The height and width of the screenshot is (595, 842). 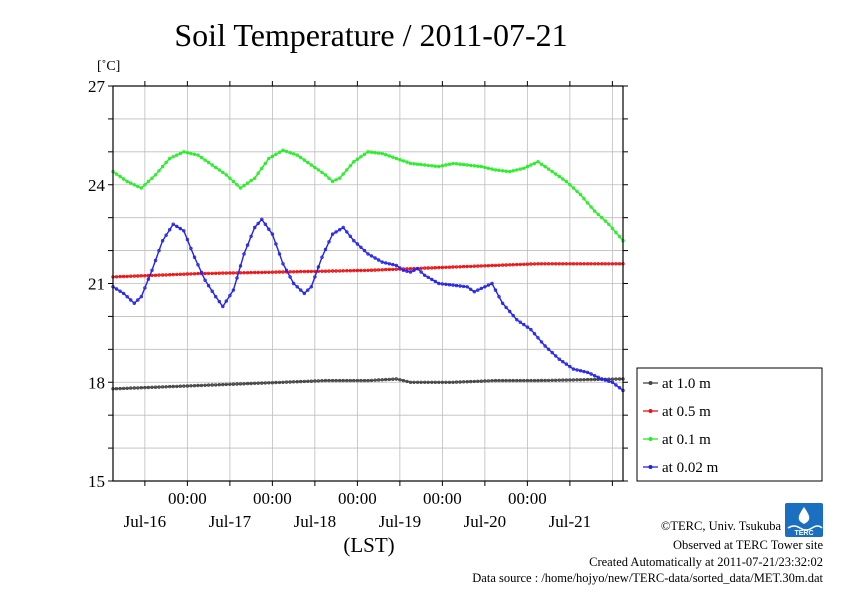 What do you see at coordinates (686, 412) in the screenshot?
I see `legend-label: at 0.5 m` at bounding box center [686, 412].